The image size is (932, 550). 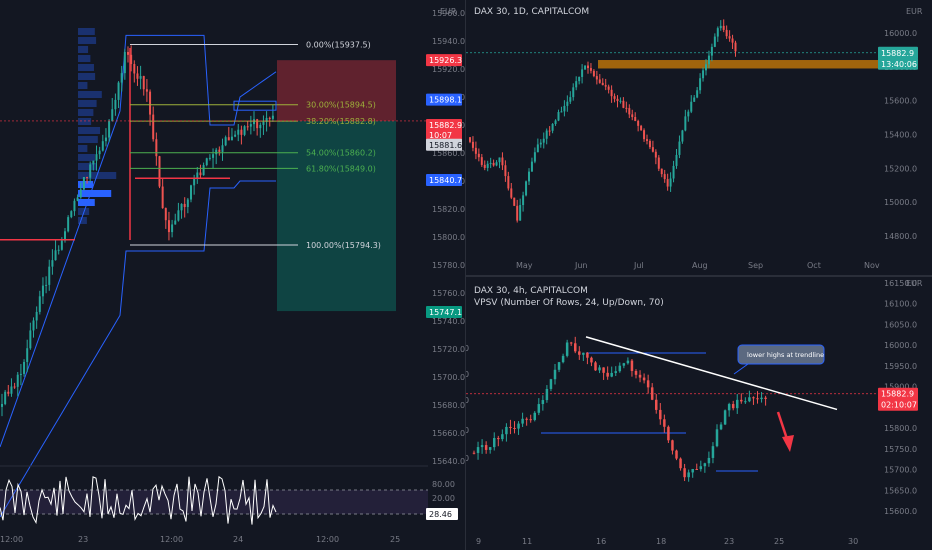 What do you see at coordinates (465, 275) in the screenshot?
I see `vertical-divider` at bounding box center [465, 275].